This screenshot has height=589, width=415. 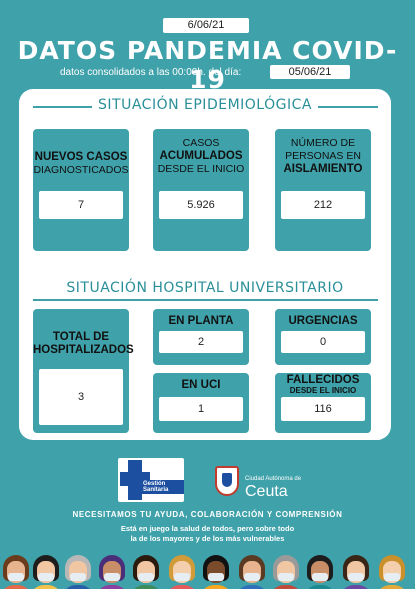 I want to click on ceuta-logo: Ciudad Autónoma de Ceuta, so click(x=270, y=482).